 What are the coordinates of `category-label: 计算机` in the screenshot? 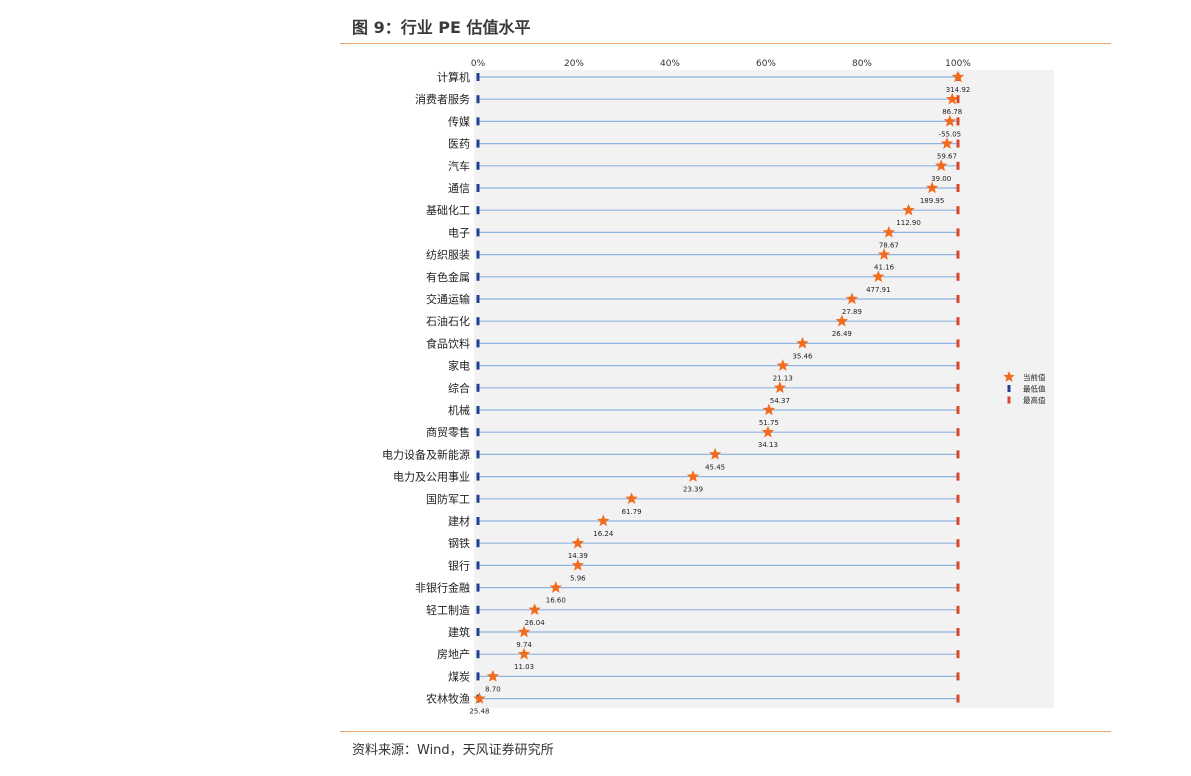 It's located at (453, 77).